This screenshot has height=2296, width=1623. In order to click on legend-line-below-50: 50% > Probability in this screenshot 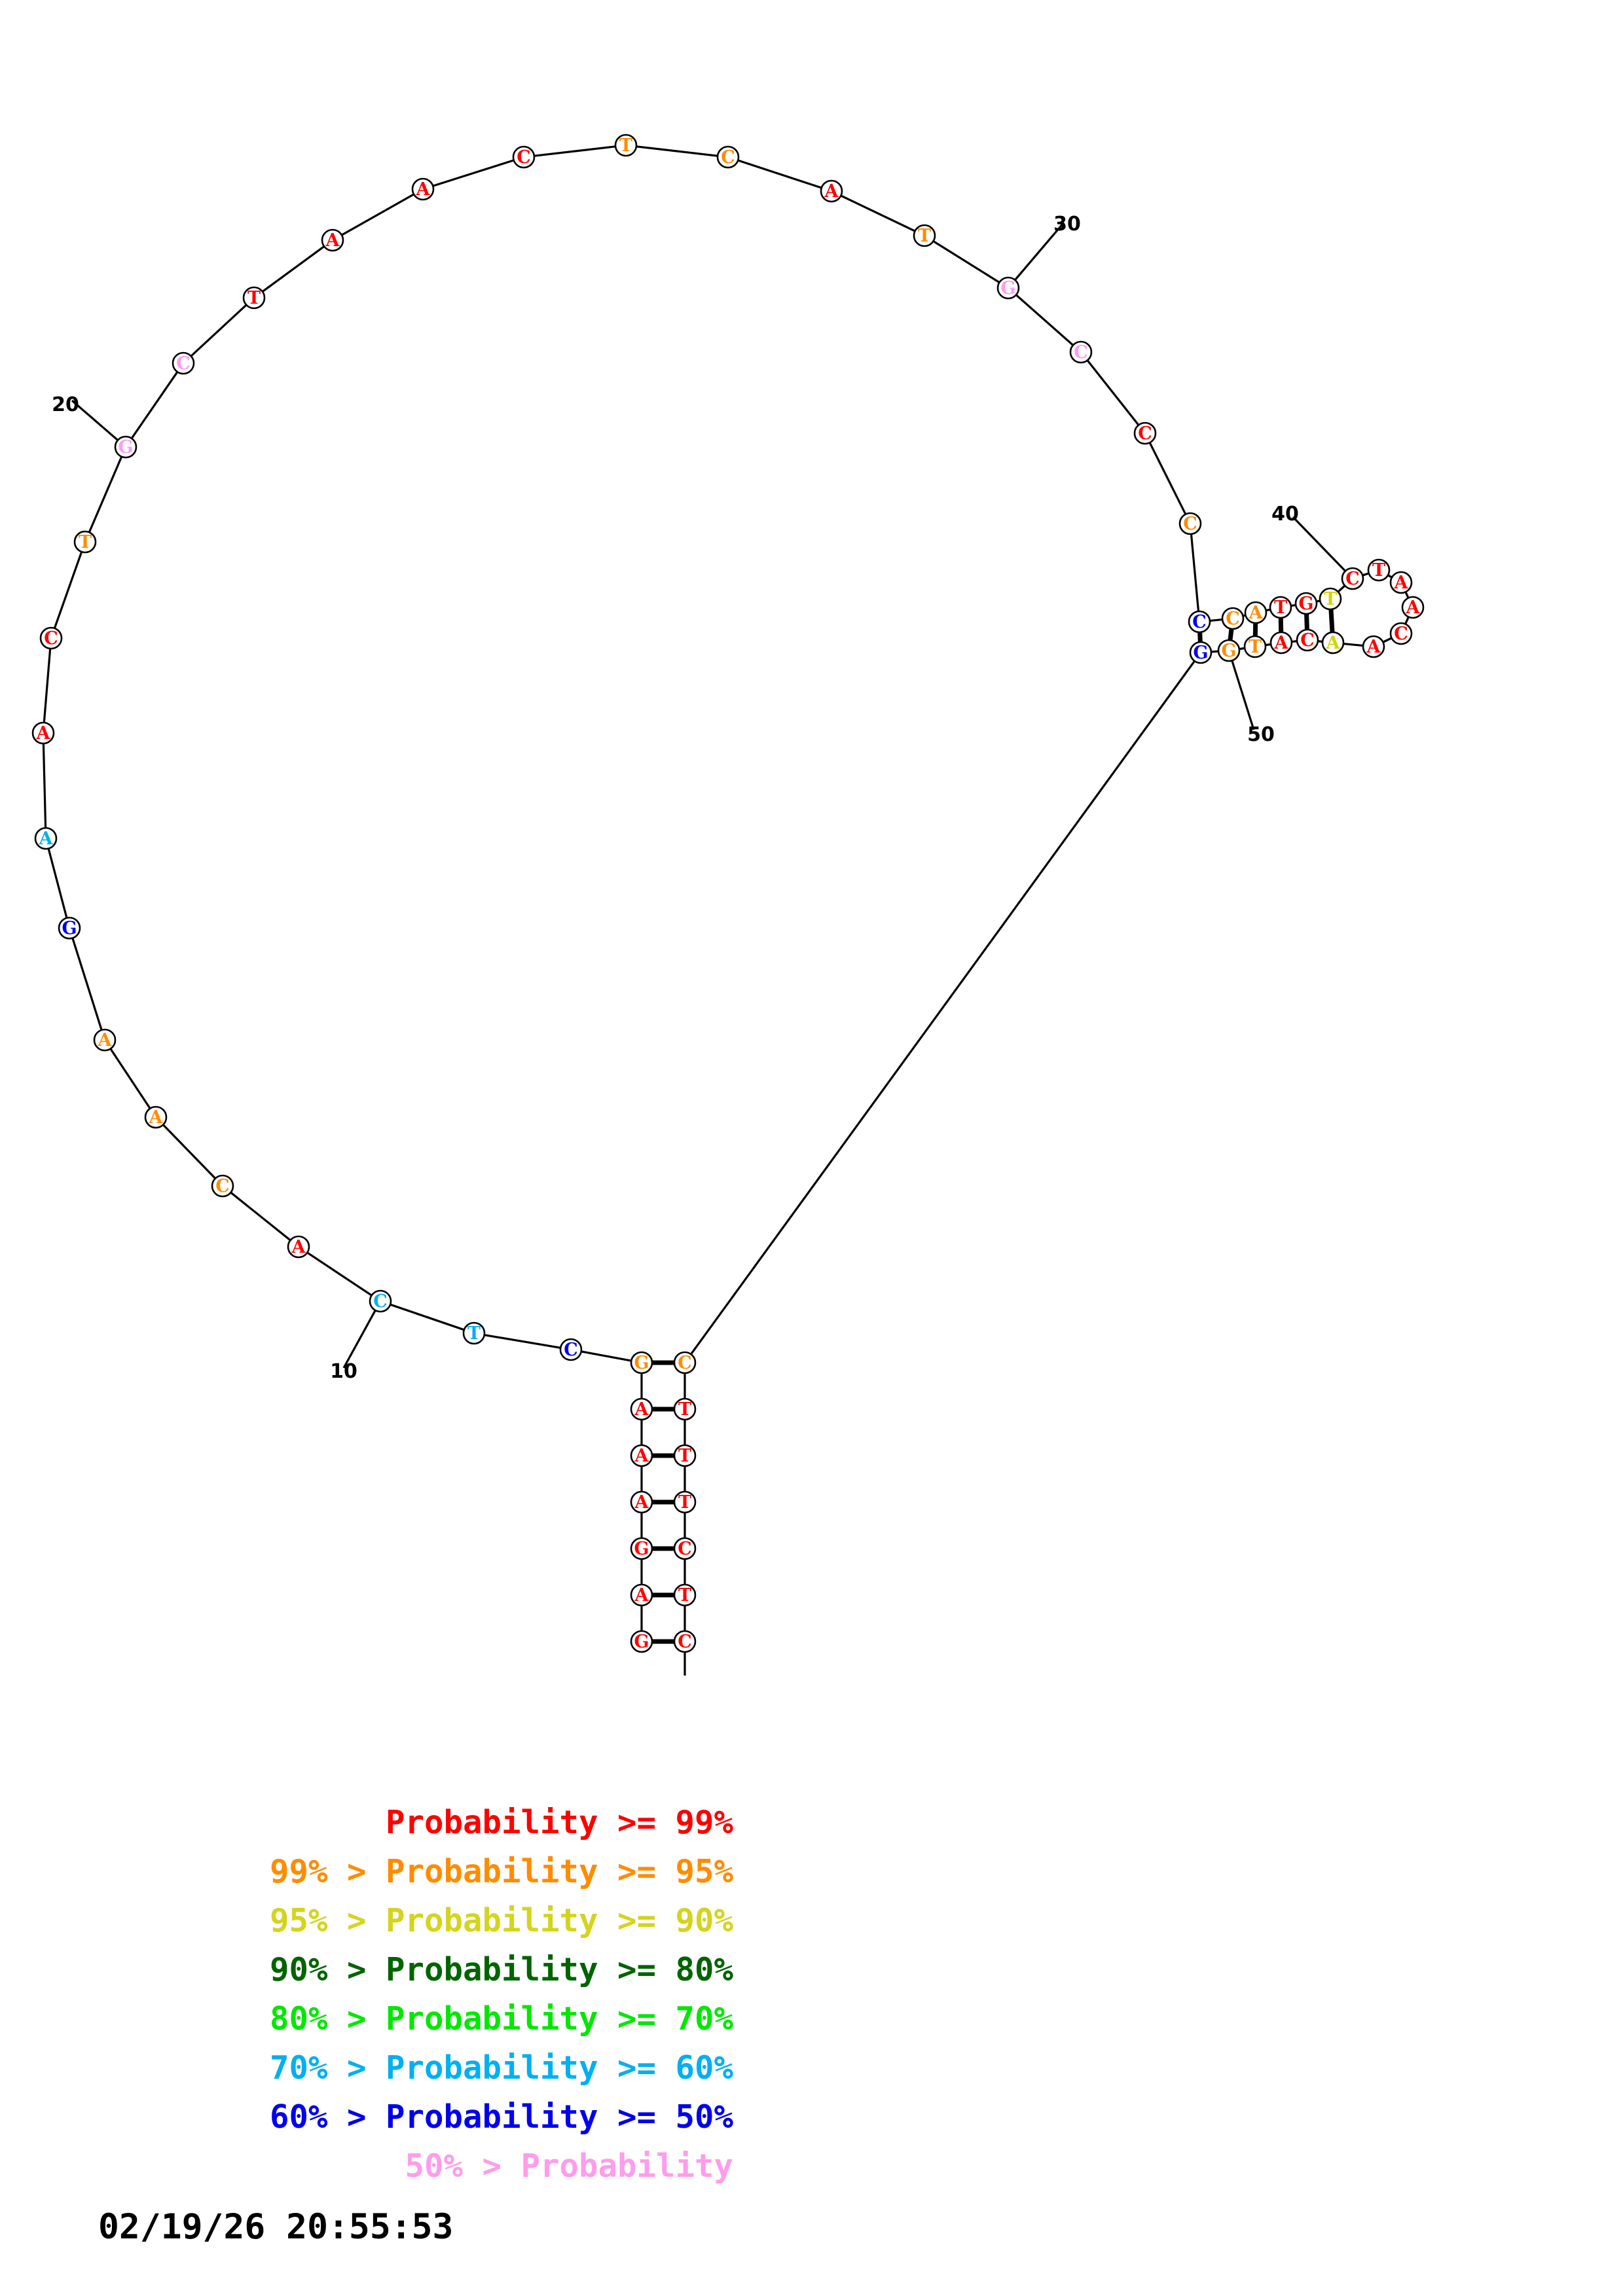, I will do `click(569, 2166)`.